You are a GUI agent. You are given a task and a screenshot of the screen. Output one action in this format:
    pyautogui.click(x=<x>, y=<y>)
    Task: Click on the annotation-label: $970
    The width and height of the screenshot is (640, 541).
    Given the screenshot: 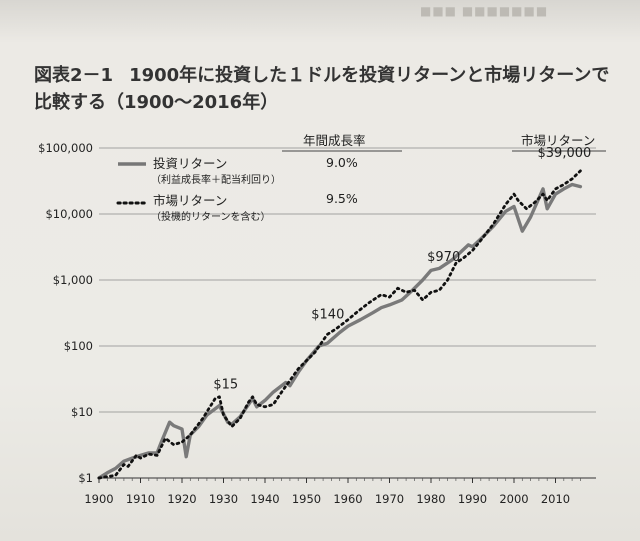 What is the action you would take?
    pyautogui.click(x=443, y=257)
    